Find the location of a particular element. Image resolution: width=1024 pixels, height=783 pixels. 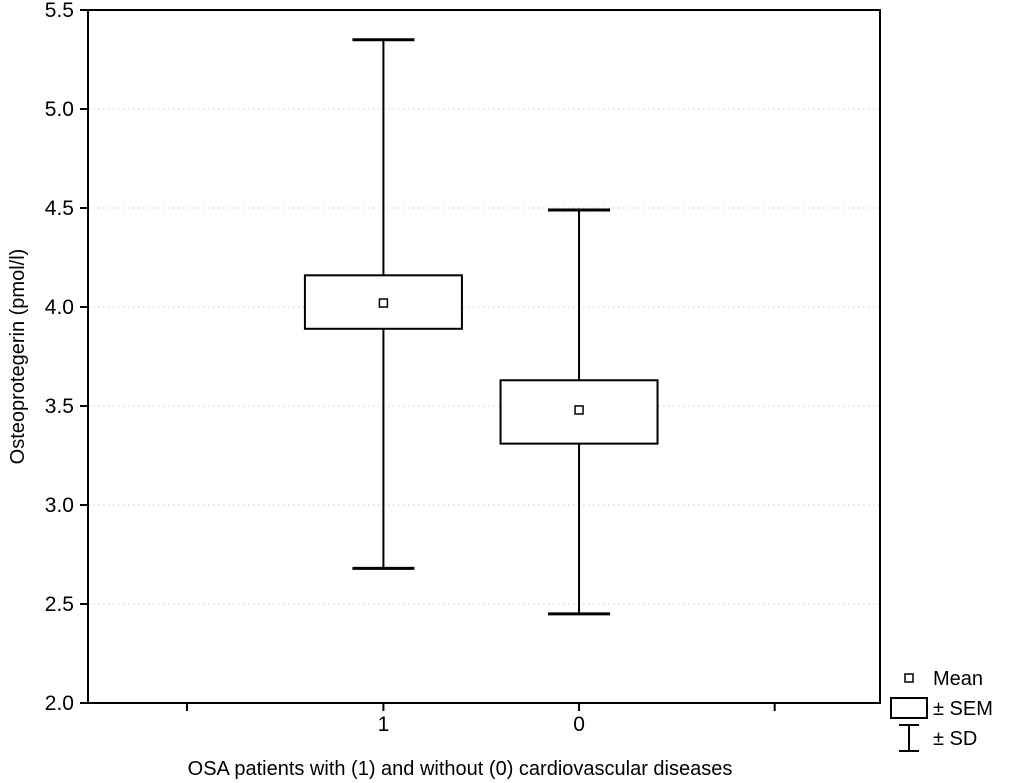

legend-label: ± SD is located at coordinates (955, 739).